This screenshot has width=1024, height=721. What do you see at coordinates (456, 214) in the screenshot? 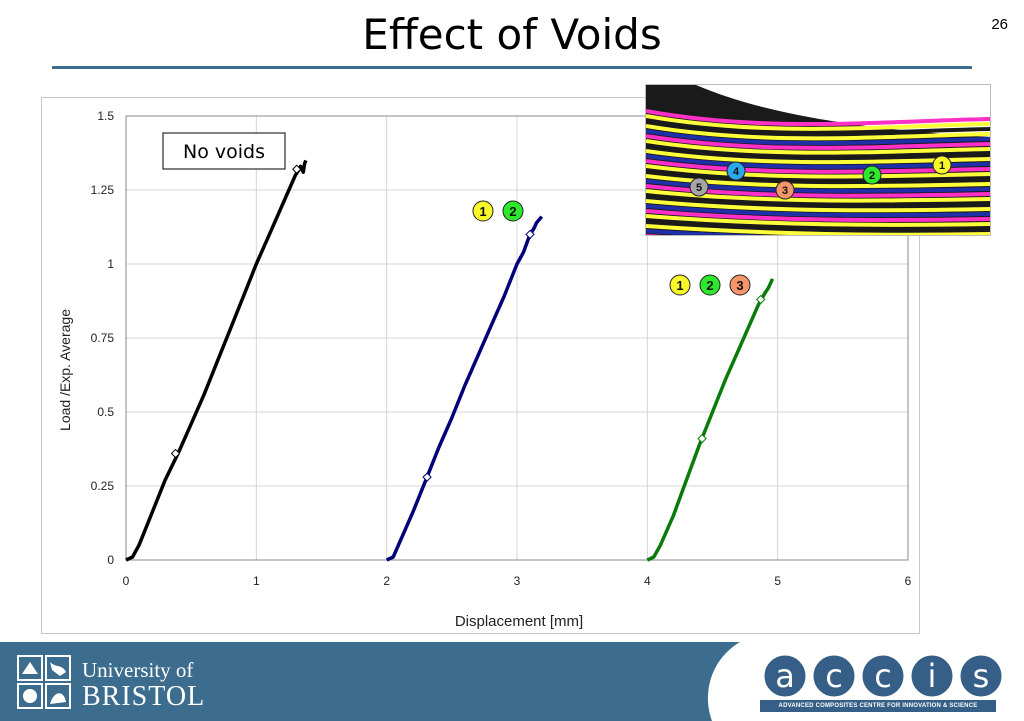
I see `annotations: No voids 1 2 1 2 3` at bounding box center [456, 214].